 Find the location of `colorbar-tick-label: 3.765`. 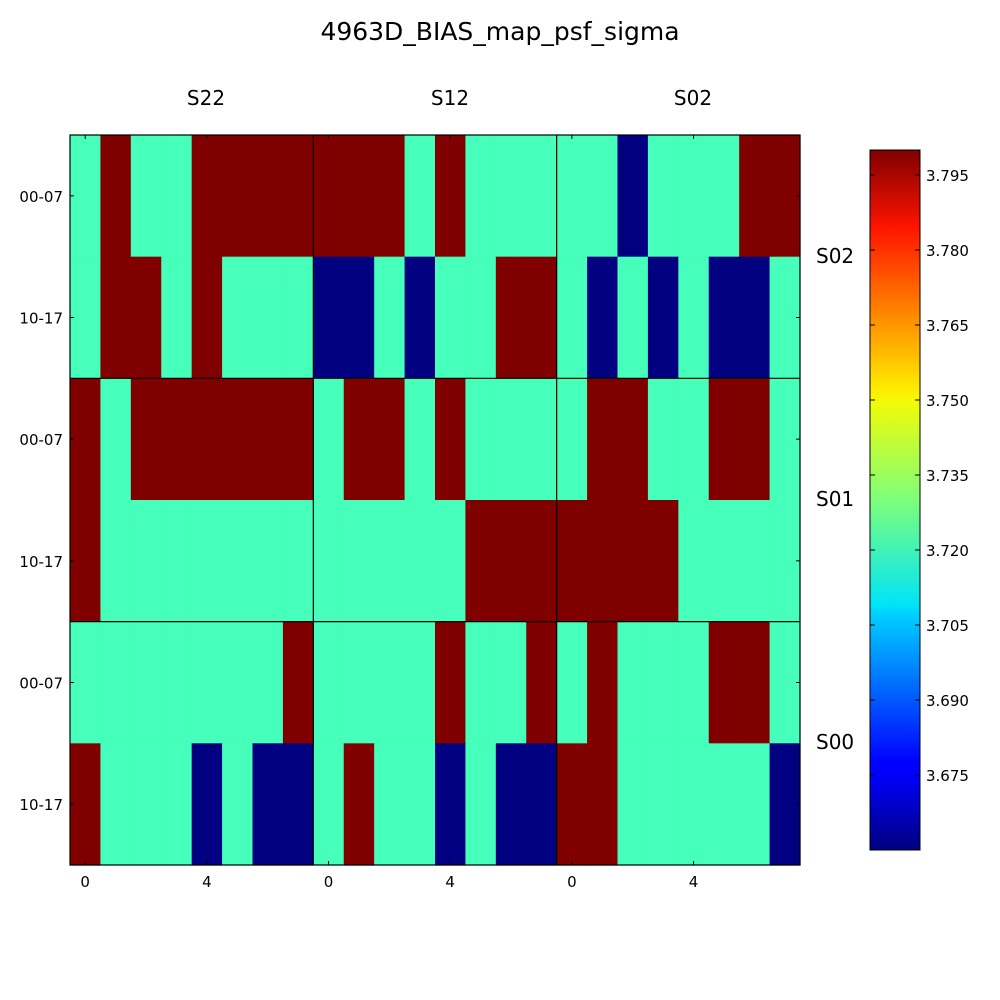

colorbar-tick-label: 3.765 is located at coordinates (947, 326).